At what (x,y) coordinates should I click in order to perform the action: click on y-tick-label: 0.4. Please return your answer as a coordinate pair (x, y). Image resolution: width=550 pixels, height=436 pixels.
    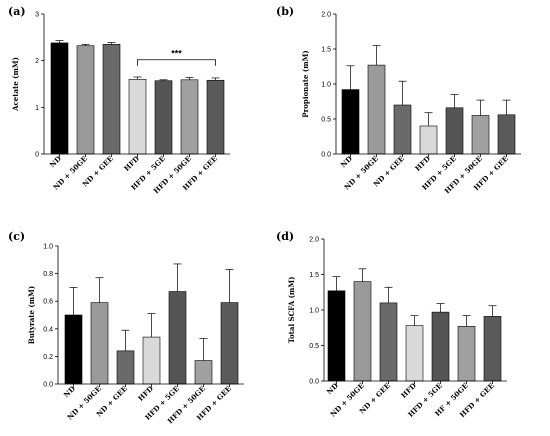
    Looking at the image, I should click on (48, 329).